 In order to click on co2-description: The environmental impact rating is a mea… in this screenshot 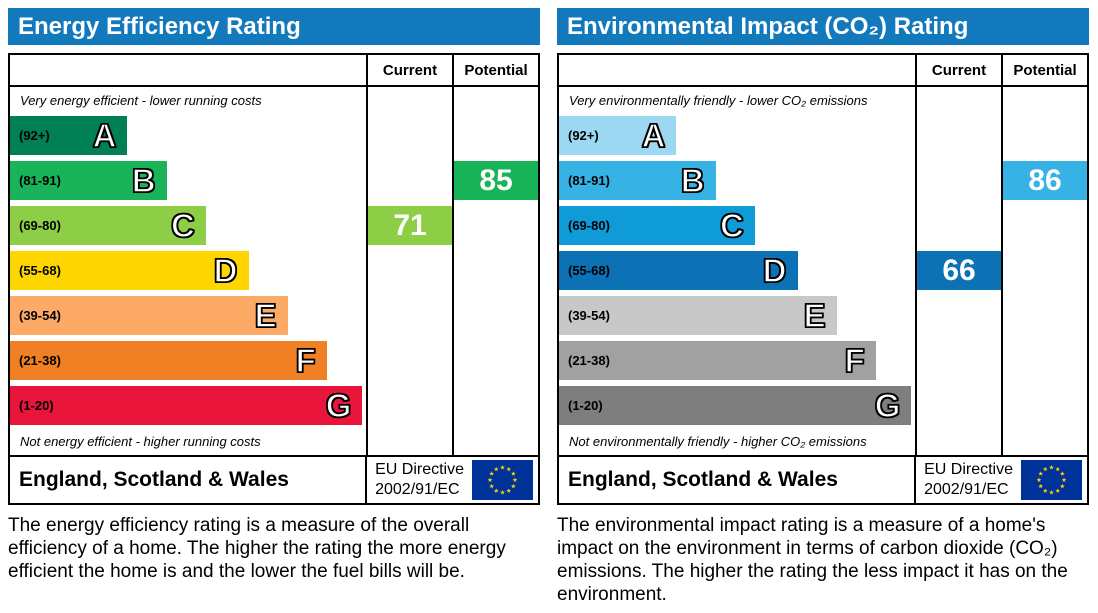, I will do `click(812, 560)`.